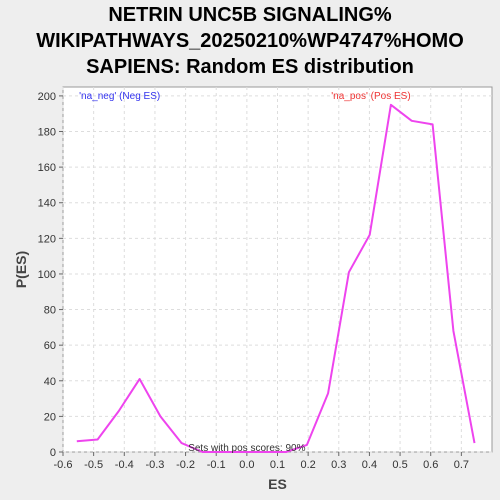 The width and height of the screenshot is (500, 500). Describe the element at coordinates (399, 465) in the screenshot. I see `x-tick-label: 0.5` at that location.